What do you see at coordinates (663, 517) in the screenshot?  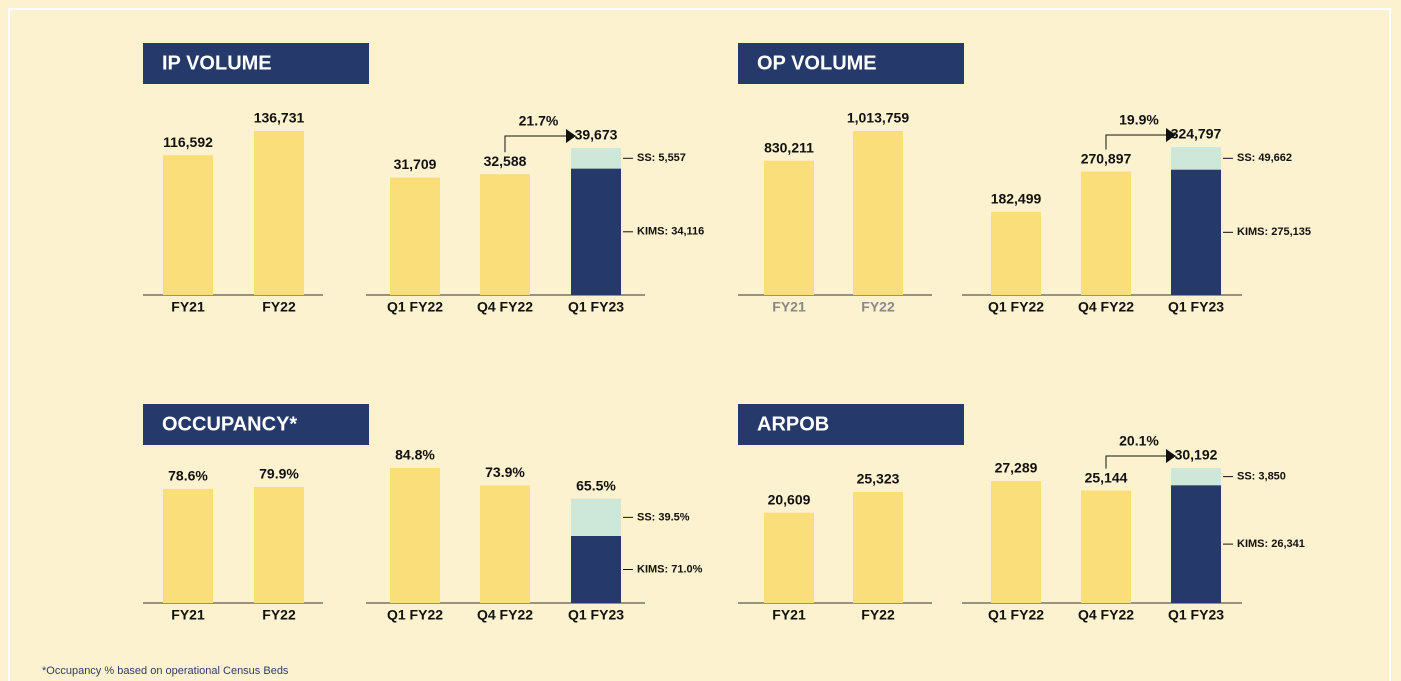 I see `segment-label: SS: 39.5%` at bounding box center [663, 517].